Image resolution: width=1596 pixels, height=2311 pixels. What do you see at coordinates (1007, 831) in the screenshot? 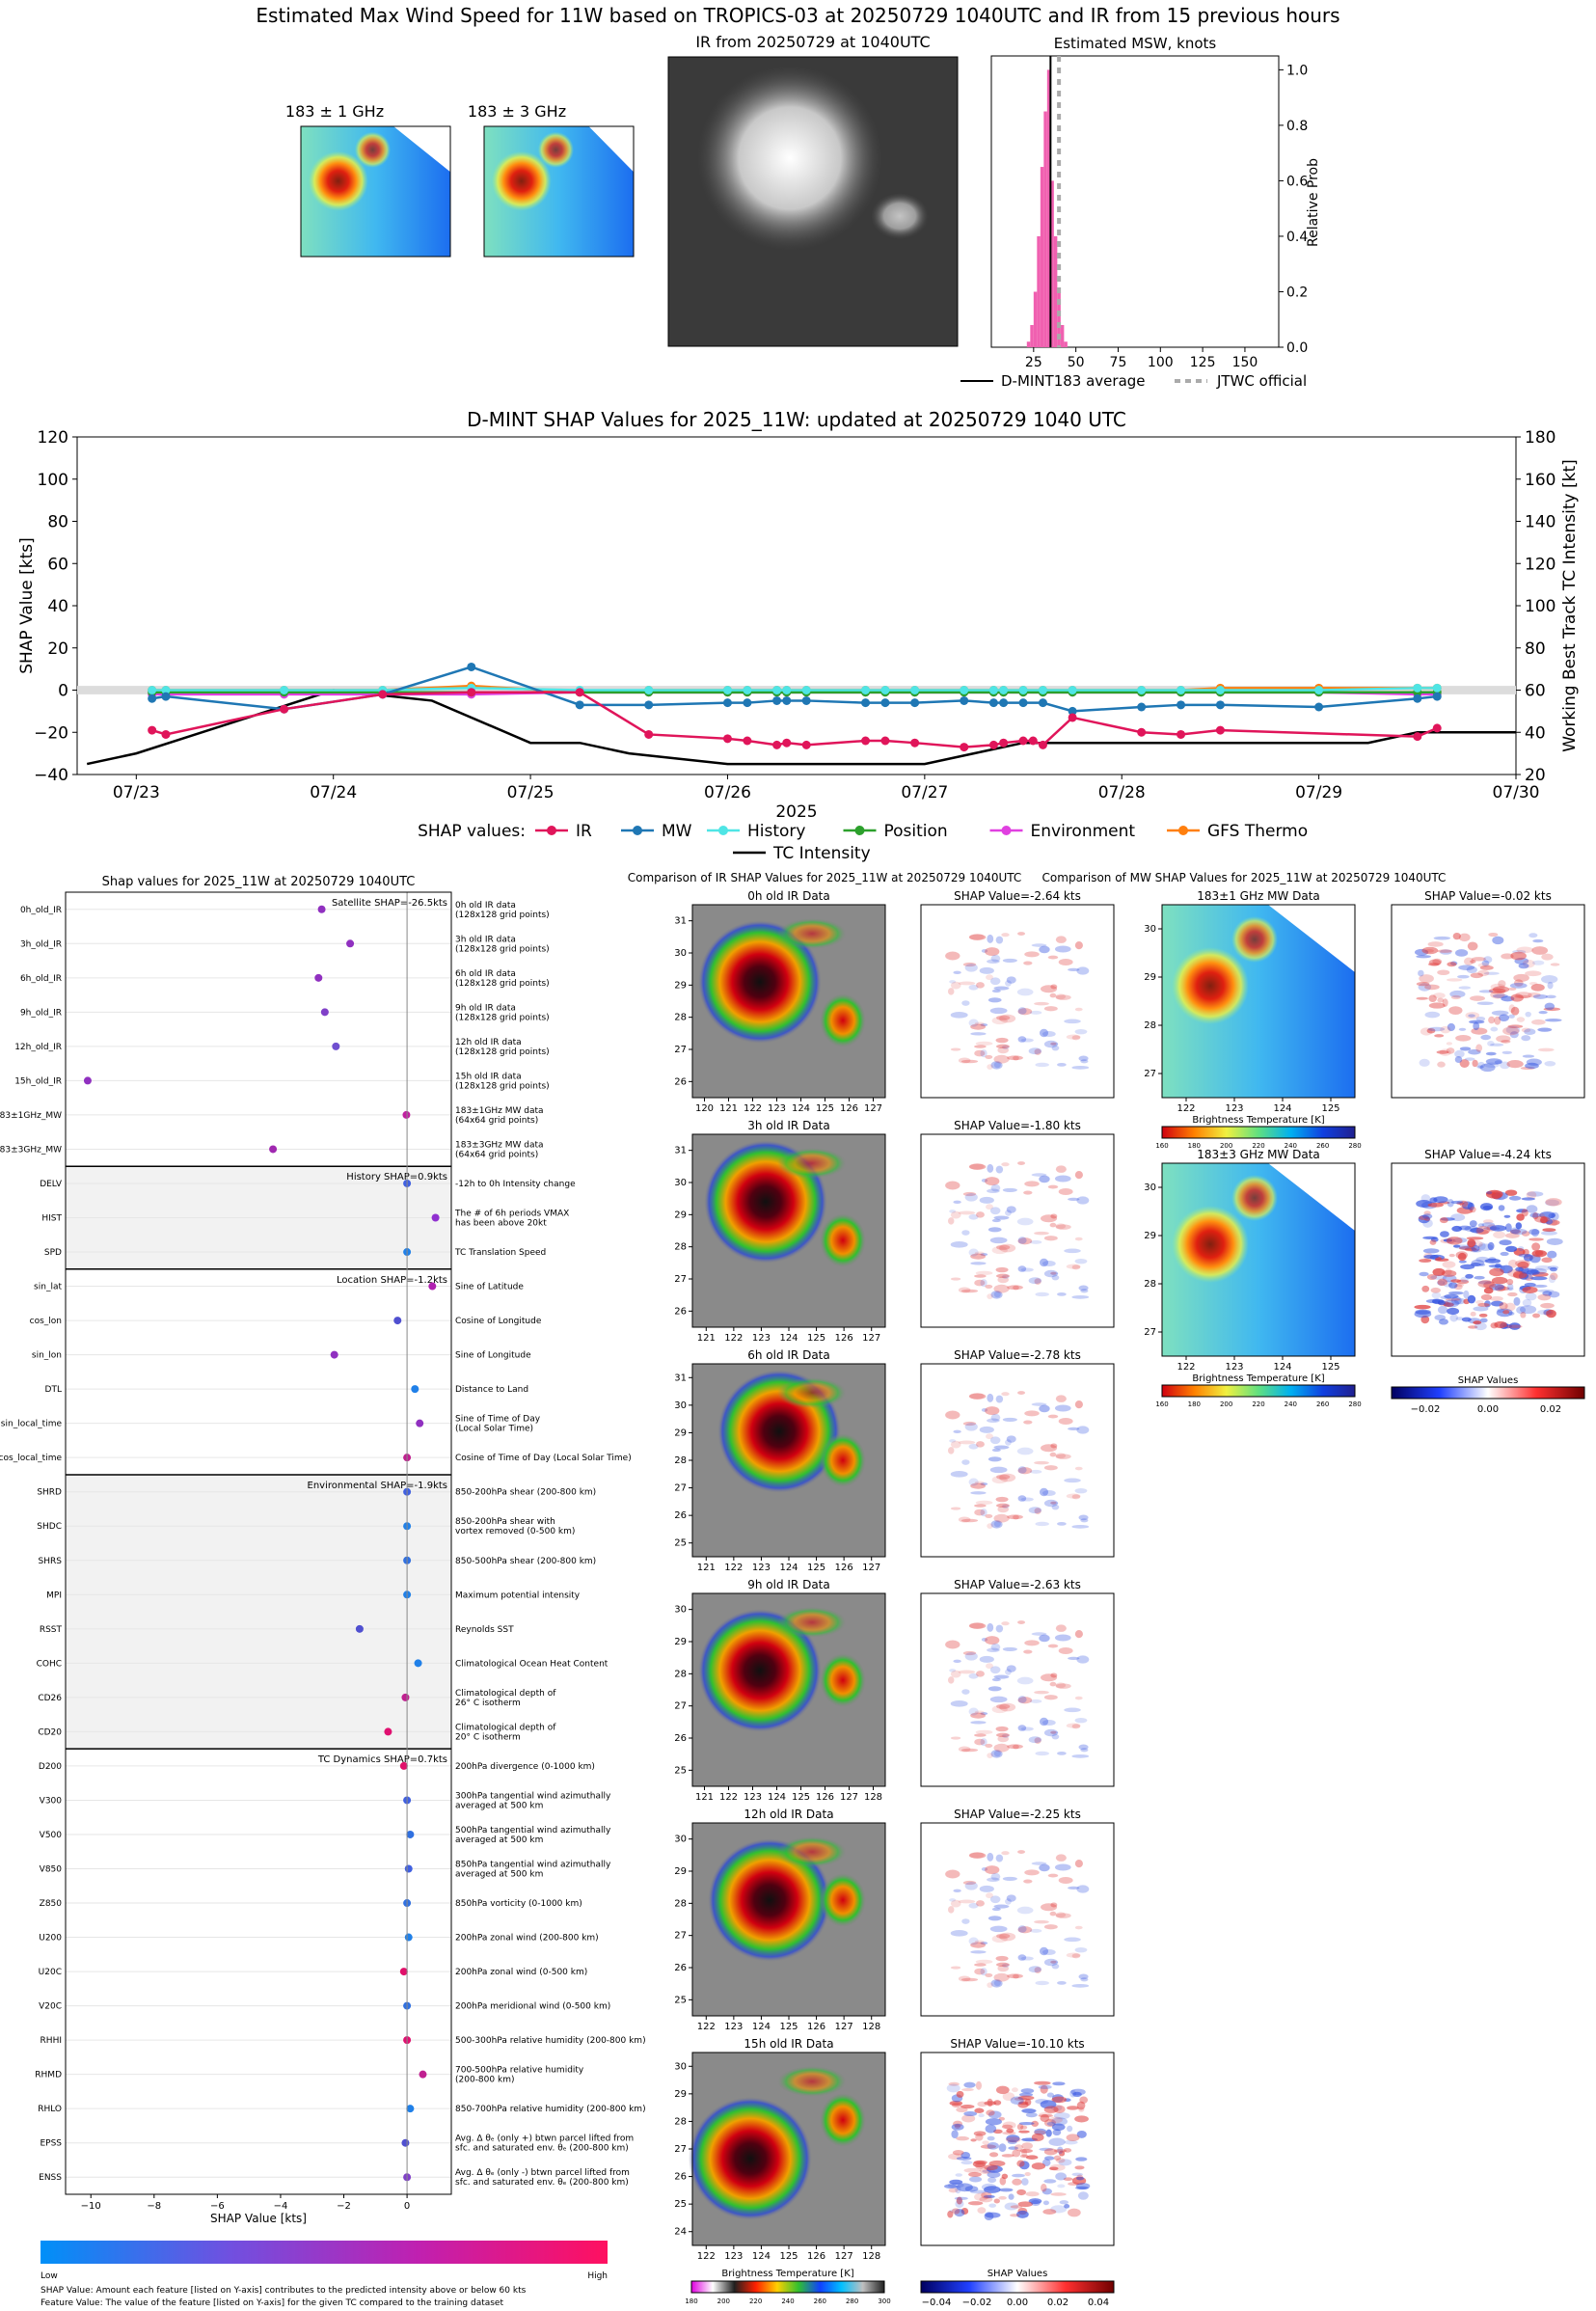
I see `legend-marker-environment` at bounding box center [1007, 831].